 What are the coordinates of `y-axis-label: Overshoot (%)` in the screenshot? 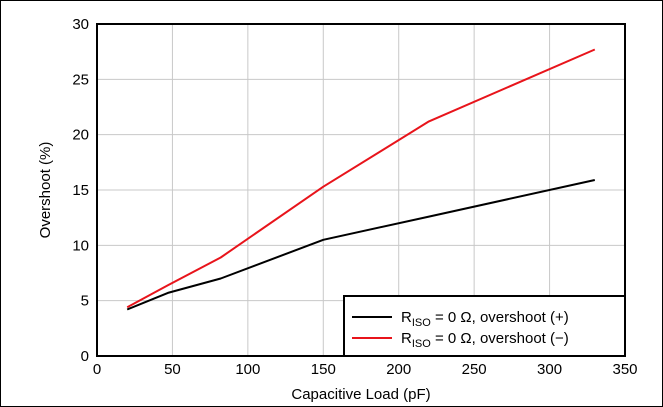 It's located at (45, 190).